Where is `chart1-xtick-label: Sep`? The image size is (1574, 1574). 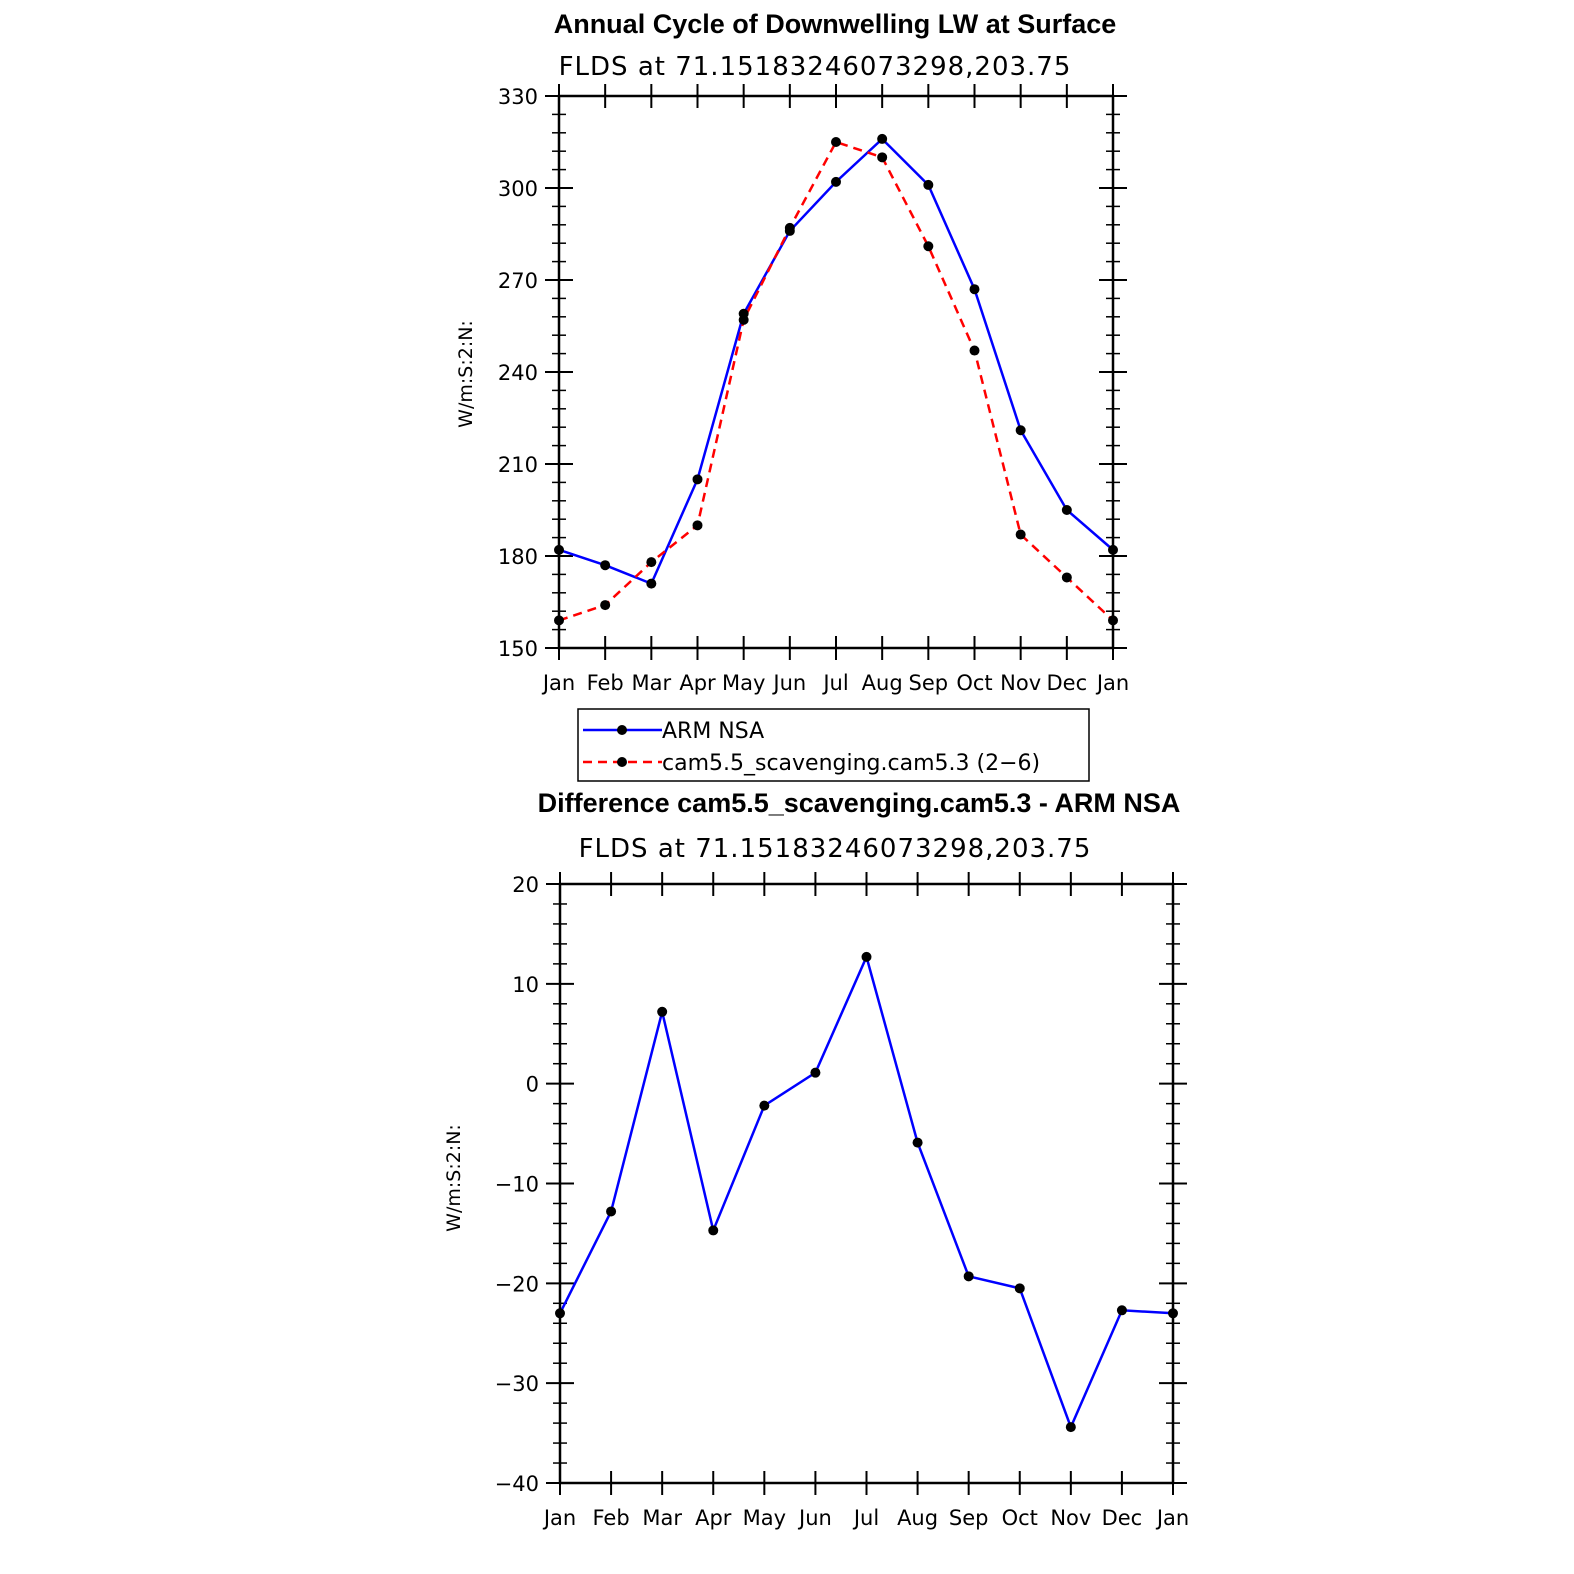
chart1-xtick-label: Sep is located at coordinates (929, 683).